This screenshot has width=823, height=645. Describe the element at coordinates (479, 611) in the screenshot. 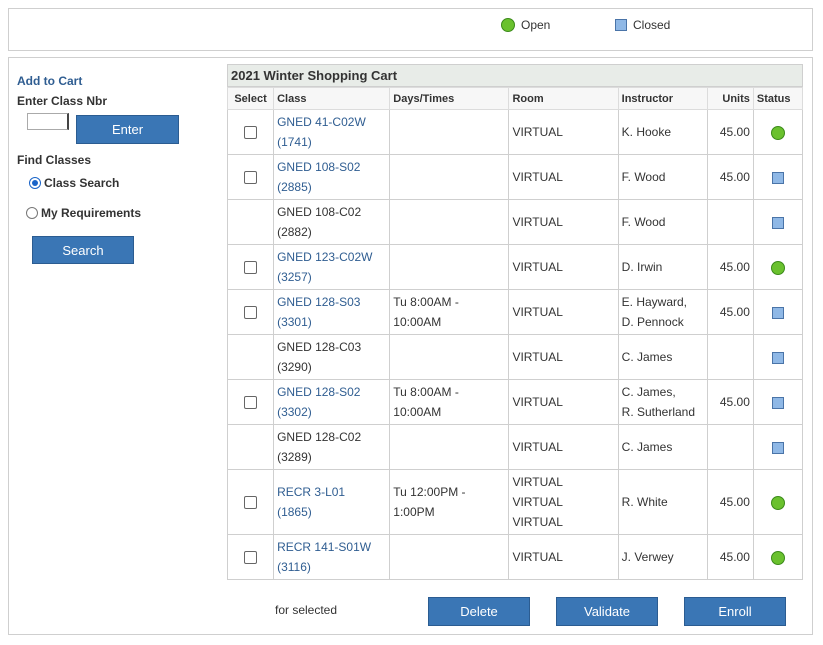

I see `delete-button: Delete` at that location.